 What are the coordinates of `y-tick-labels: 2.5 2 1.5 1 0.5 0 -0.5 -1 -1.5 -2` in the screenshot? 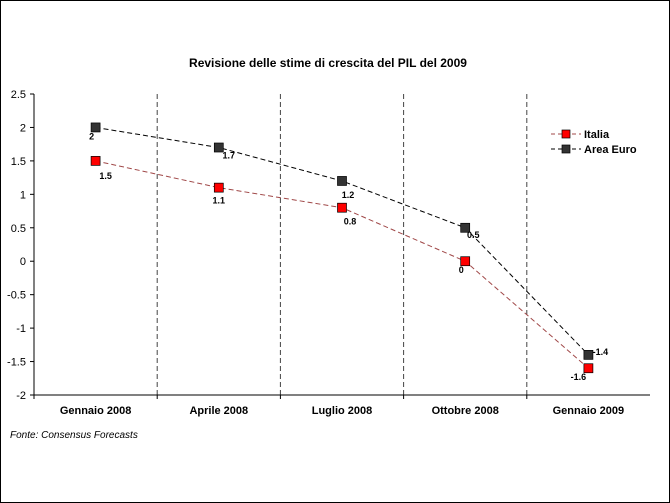 It's located at (20, 245).